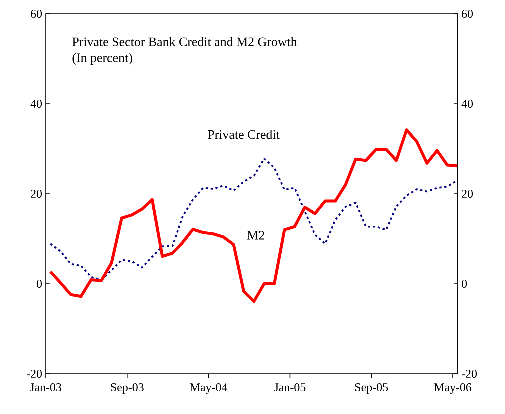 Image resolution: width=505 pixels, height=414 pixels. Describe the element at coordinates (468, 104) in the screenshot. I see `y2-tick-label: 40` at that location.